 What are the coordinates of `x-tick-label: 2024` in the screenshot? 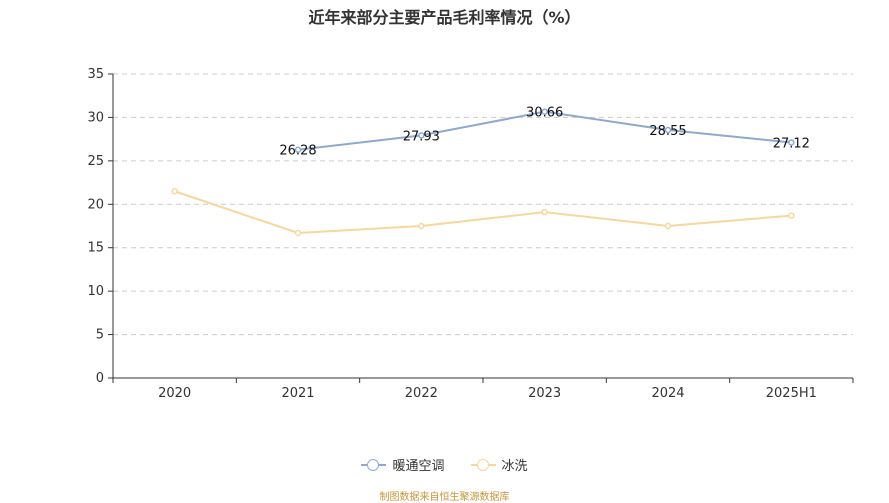 It's located at (667, 393).